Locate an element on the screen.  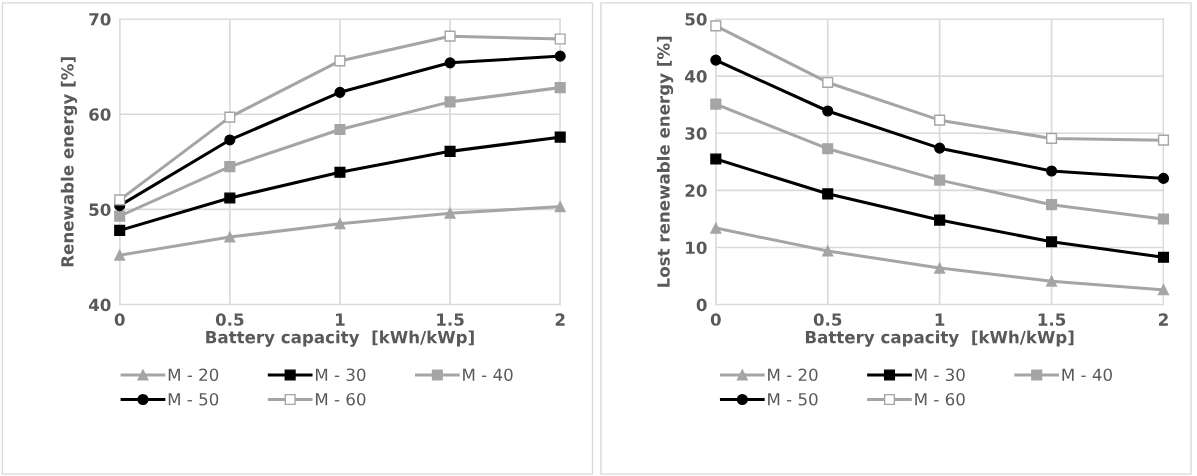
y-axis-title: Lost renewable energy [%] is located at coordinates (665, 161).